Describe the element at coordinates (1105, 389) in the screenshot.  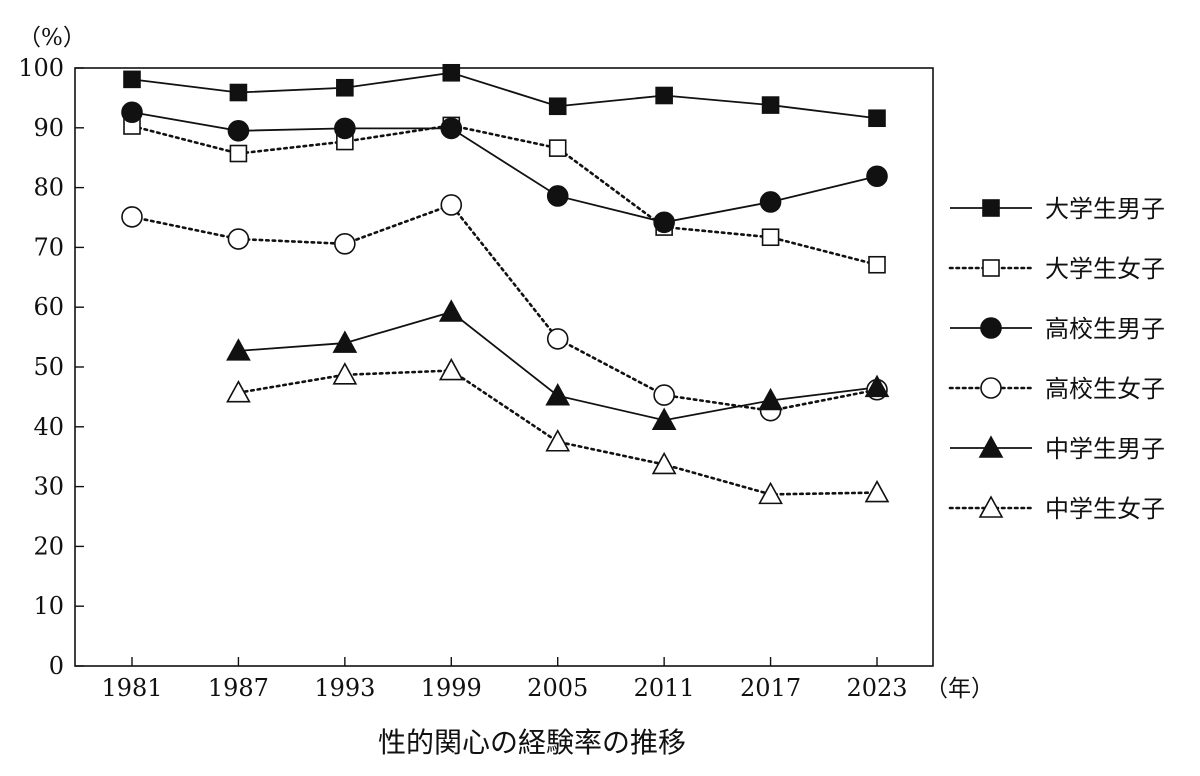
I see `legend-label: 高校生女子` at that location.